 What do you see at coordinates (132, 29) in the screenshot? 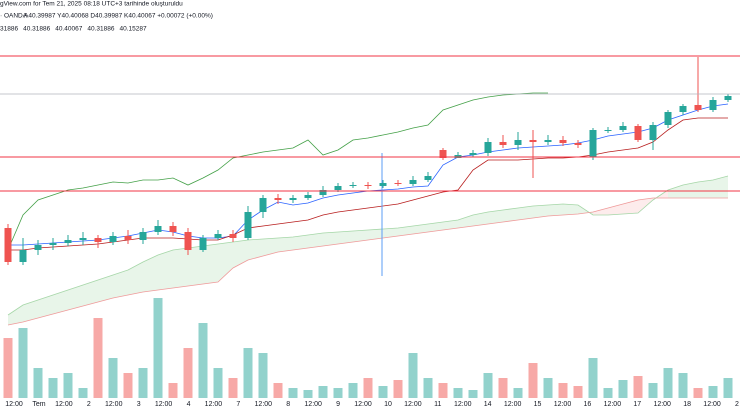
I see `indicator-value: 40.15287` at bounding box center [132, 29].